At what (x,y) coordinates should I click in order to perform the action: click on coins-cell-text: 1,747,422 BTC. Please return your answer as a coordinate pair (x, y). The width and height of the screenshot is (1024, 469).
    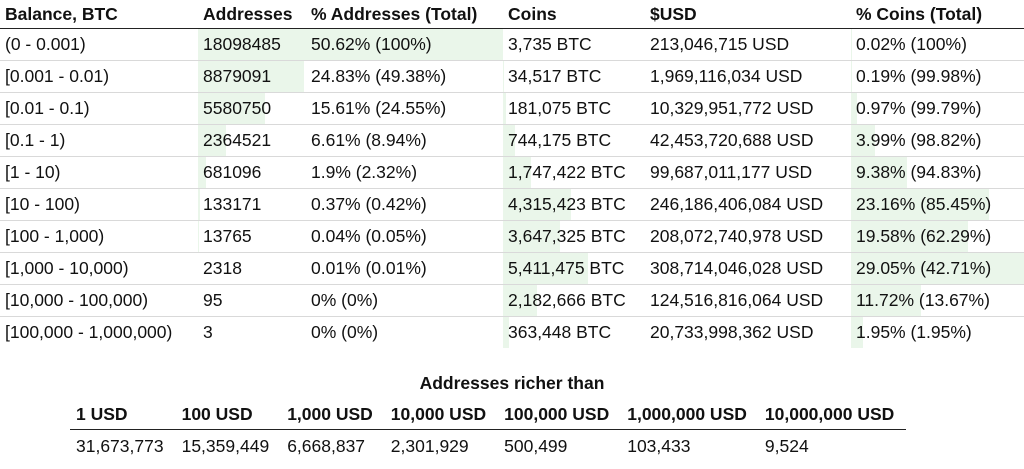
    Looking at the image, I should click on (567, 172).